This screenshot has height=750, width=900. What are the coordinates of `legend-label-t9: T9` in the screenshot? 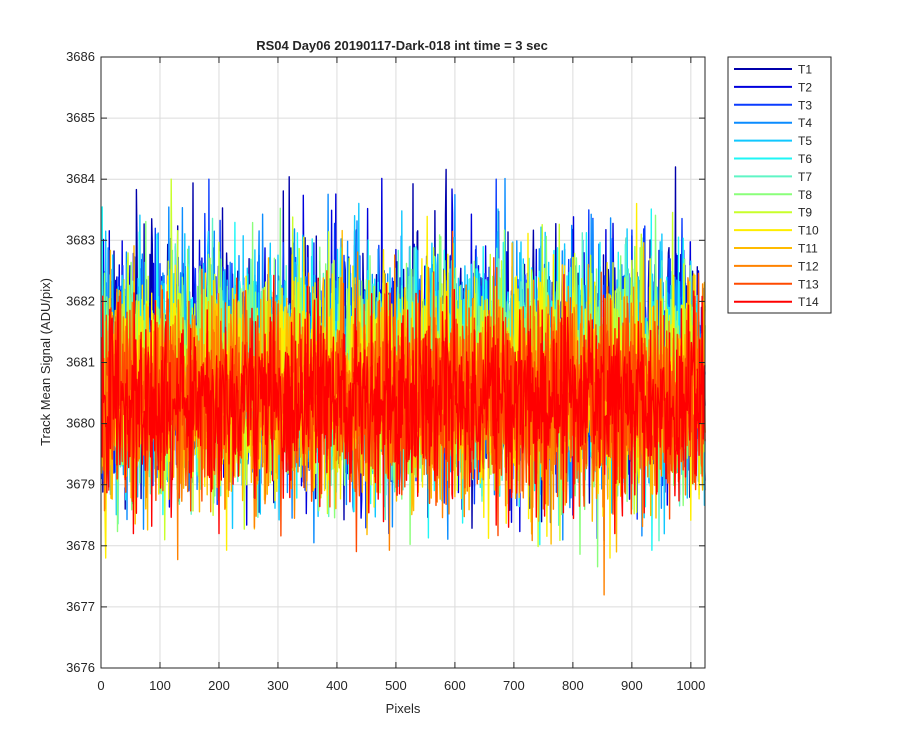 It's located at (805, 213).